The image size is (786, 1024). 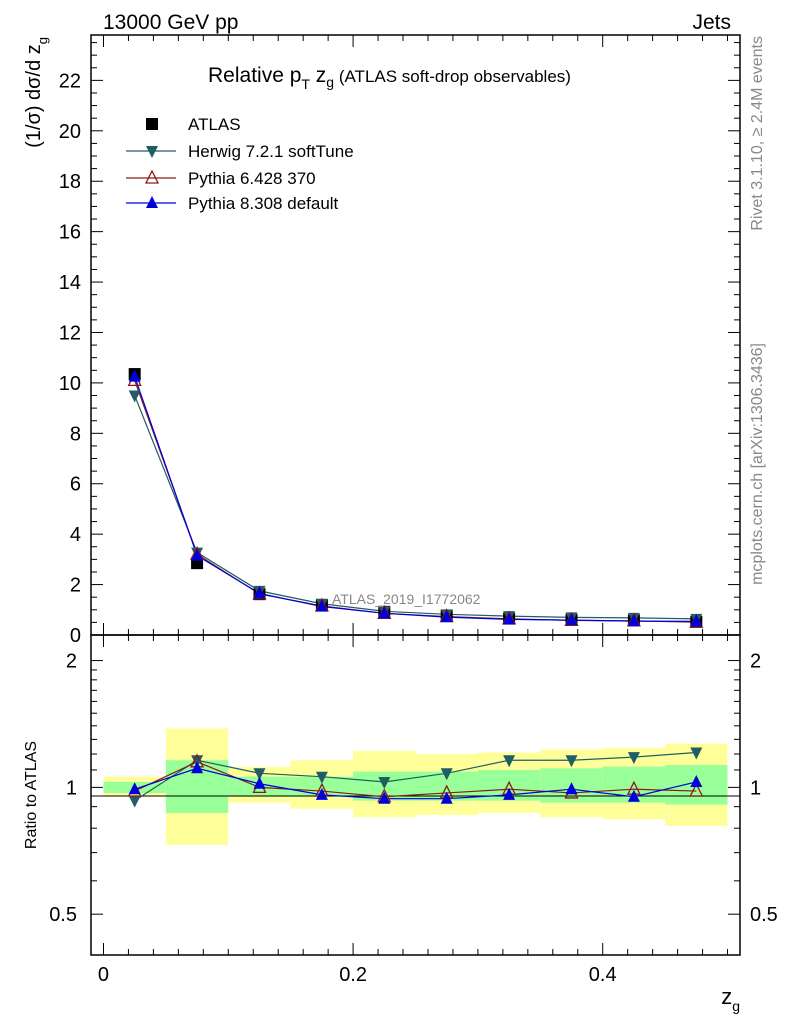 What do you see at coordinates (305, 84) in the screenshot?
I see `title-sub-t: T` at bounding box center [305, 84].